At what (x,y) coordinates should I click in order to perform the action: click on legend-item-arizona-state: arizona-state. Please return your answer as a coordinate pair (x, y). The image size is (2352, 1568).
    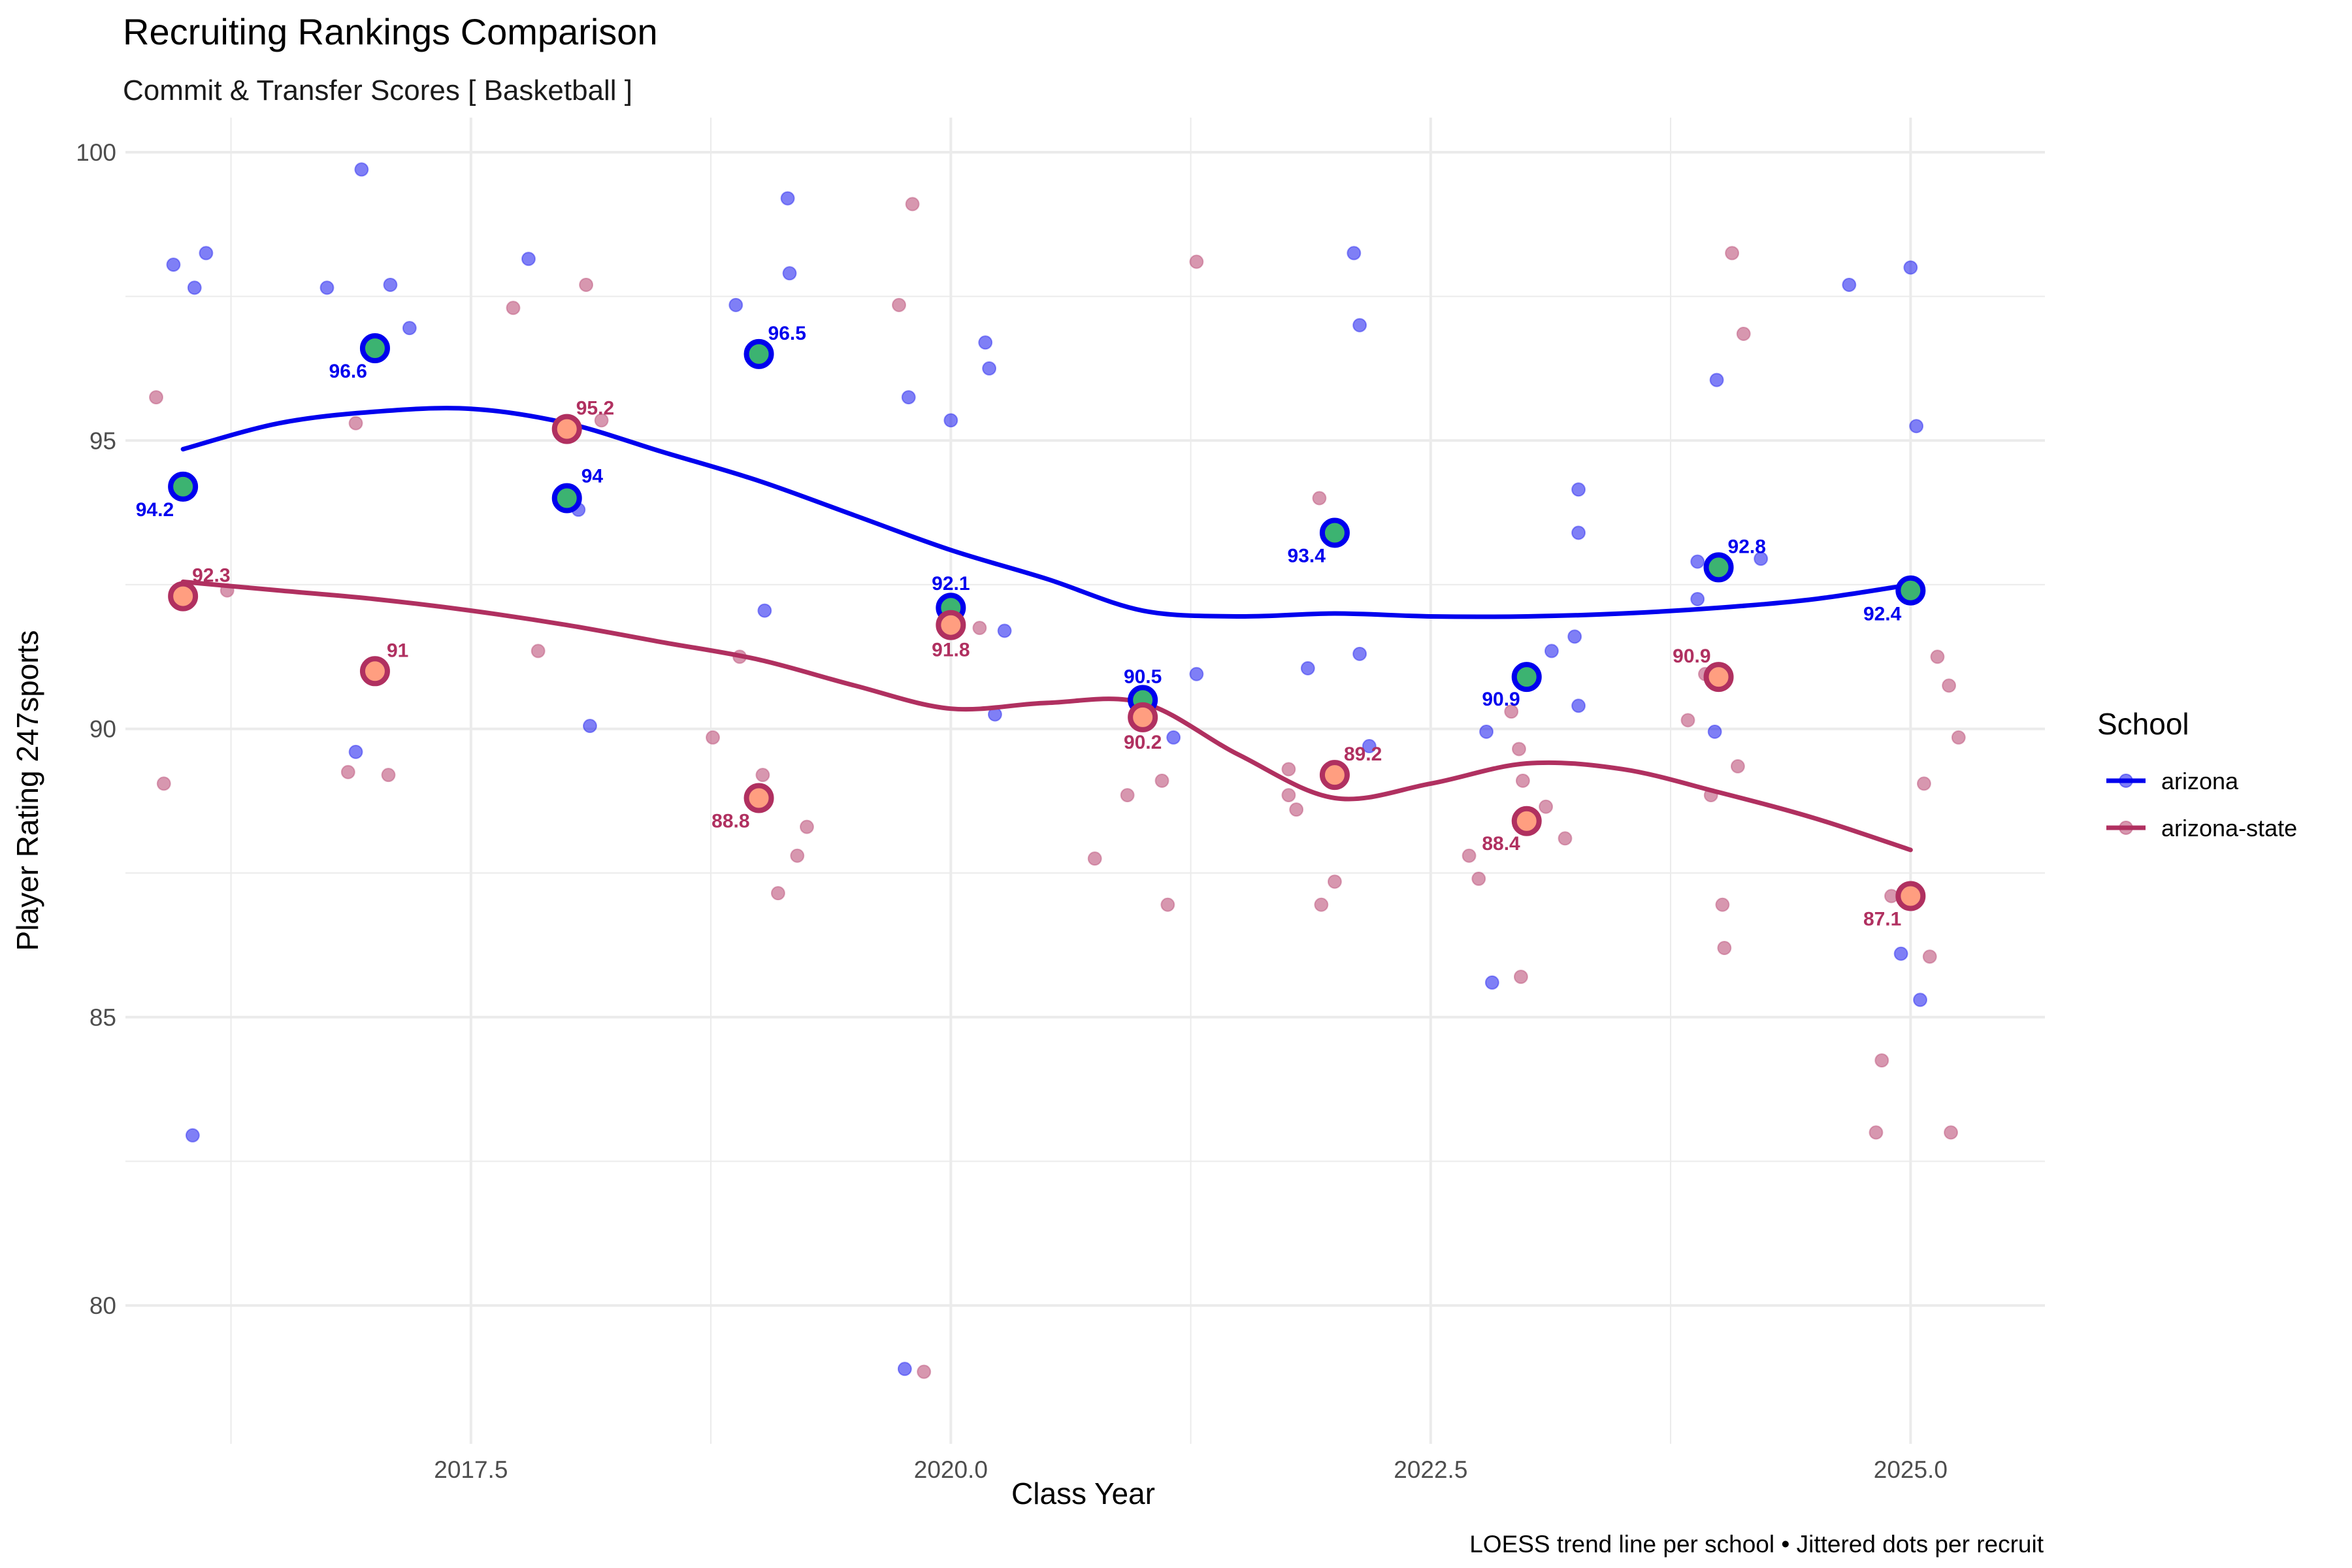
    Looking at the image, I should click on (2201, 828).